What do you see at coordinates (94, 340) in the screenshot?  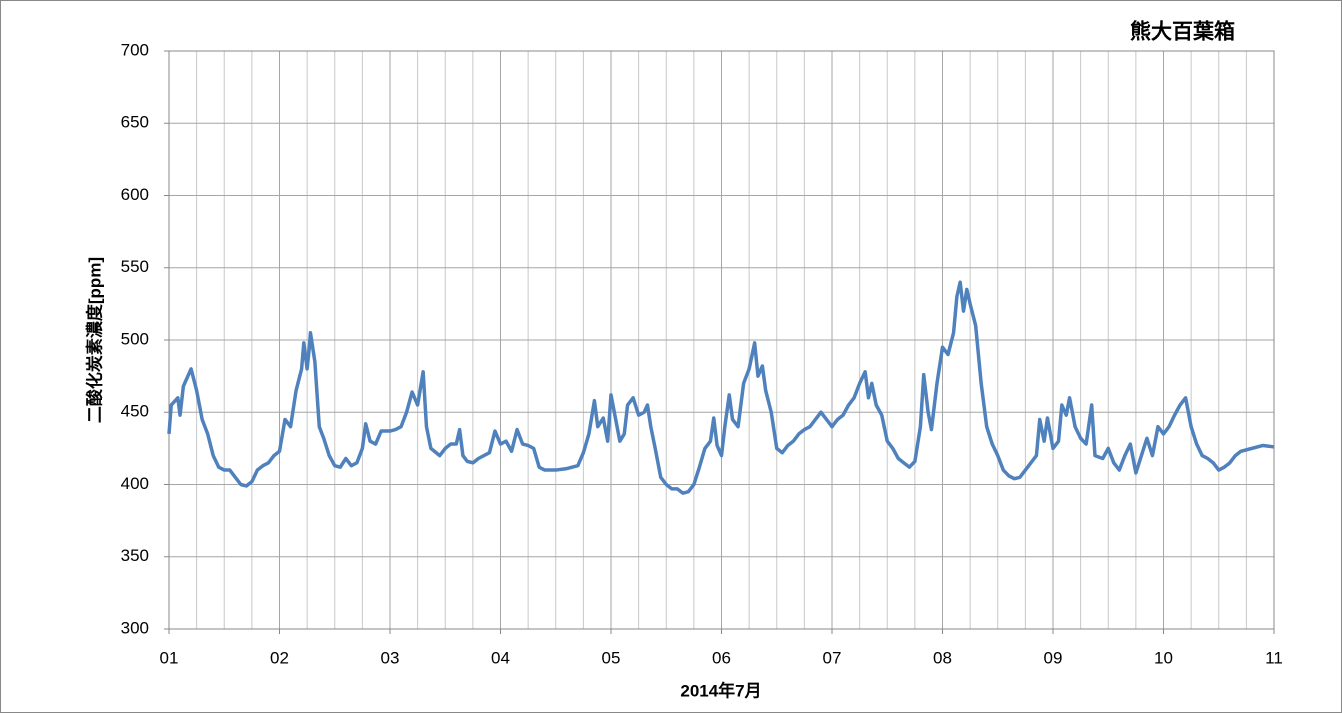 I see `y-axis-label: 二酸化炭素濃度[ppm]` at bounding box center [94, 340].